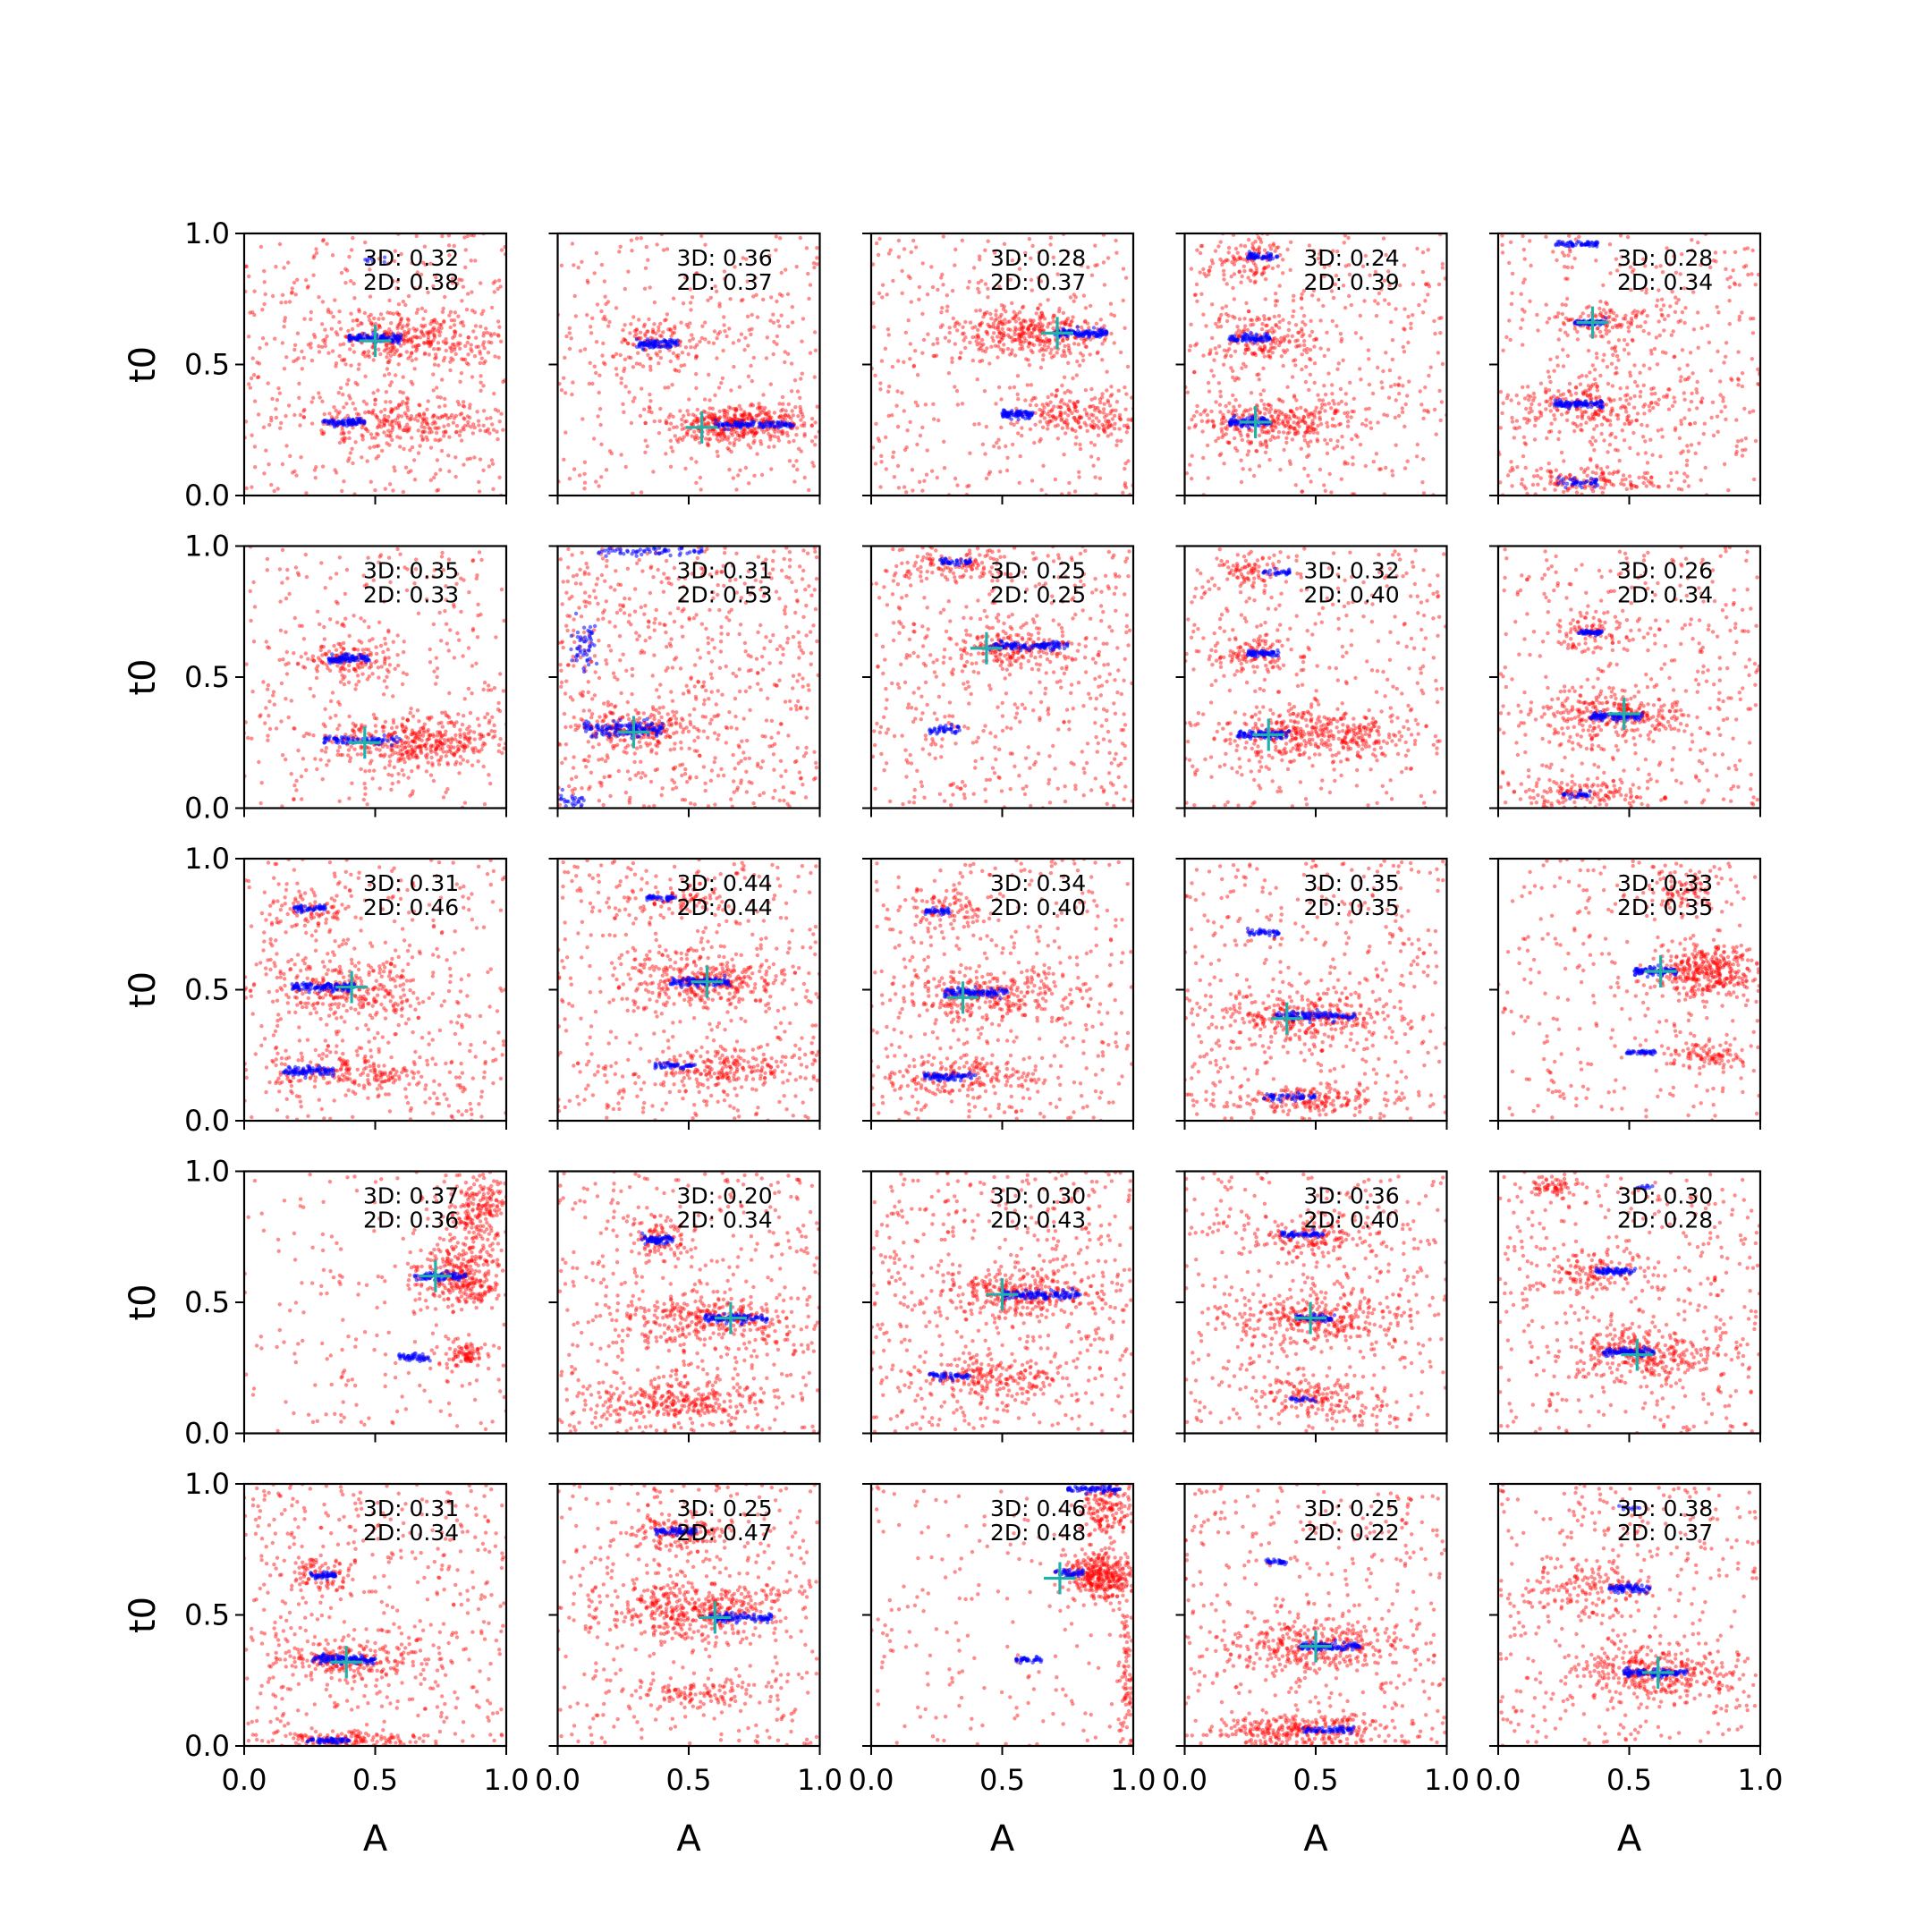 This screenshot has width=1932, height=1932. What do you see at coordinates (1352, 282) in the screenshot?
I see `score-2d-label: 2D: 0.39` at bounding box center [1352, 282].